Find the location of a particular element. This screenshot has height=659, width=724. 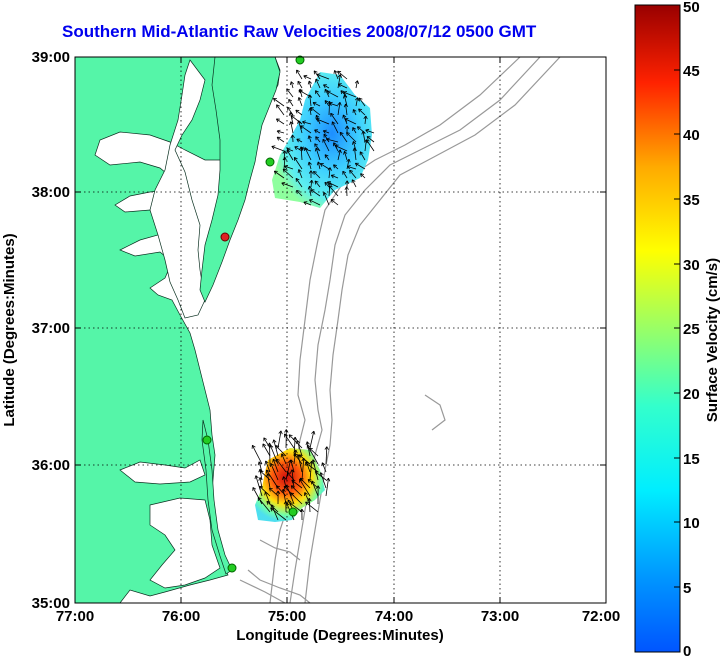

colorbar-tick-label: 15 is located at coordinates (691, 459).